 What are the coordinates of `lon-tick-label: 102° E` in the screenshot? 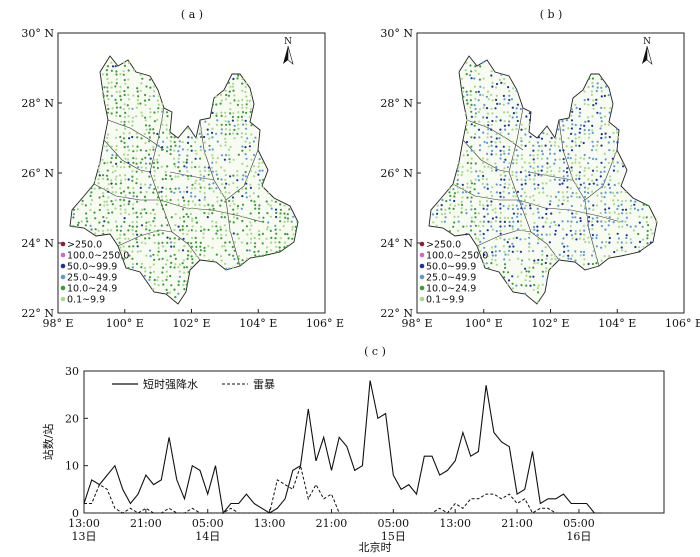 It's located at (550, 323).